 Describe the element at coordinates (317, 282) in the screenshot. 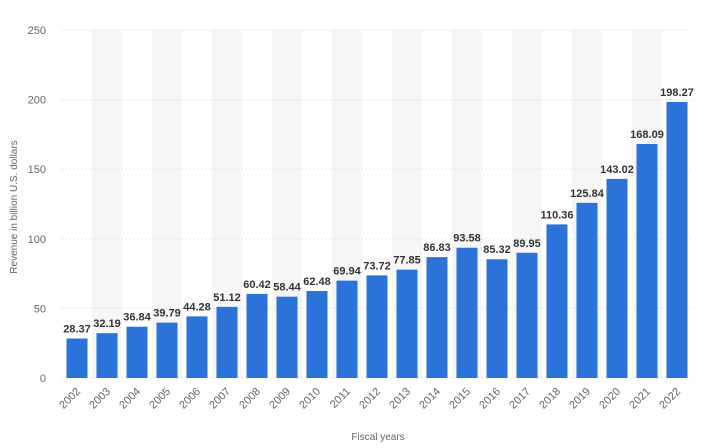

I see `data-label-2010: 62.48` at that location.